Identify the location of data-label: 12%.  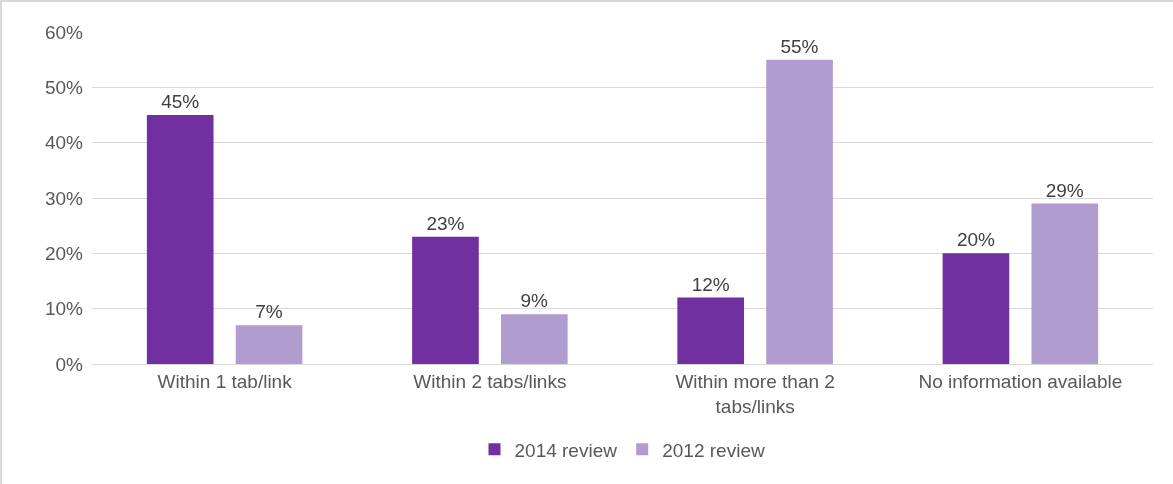
(710, 284).